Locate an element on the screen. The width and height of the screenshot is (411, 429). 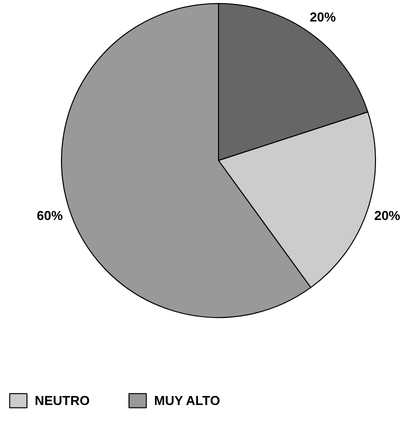
data-label: 60% is located at coordinates (50, 215).